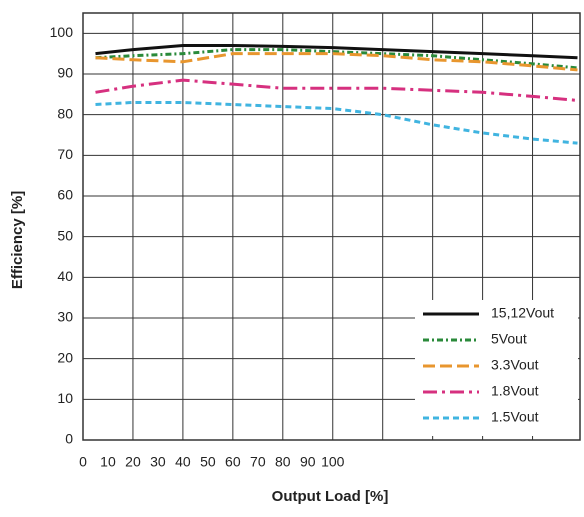 This screenshot has height=517, width=584. What do you see at coordinates (69, 439) in the screenshot?
I see `y-tick-label: 0` at bounding box center [69, 439].